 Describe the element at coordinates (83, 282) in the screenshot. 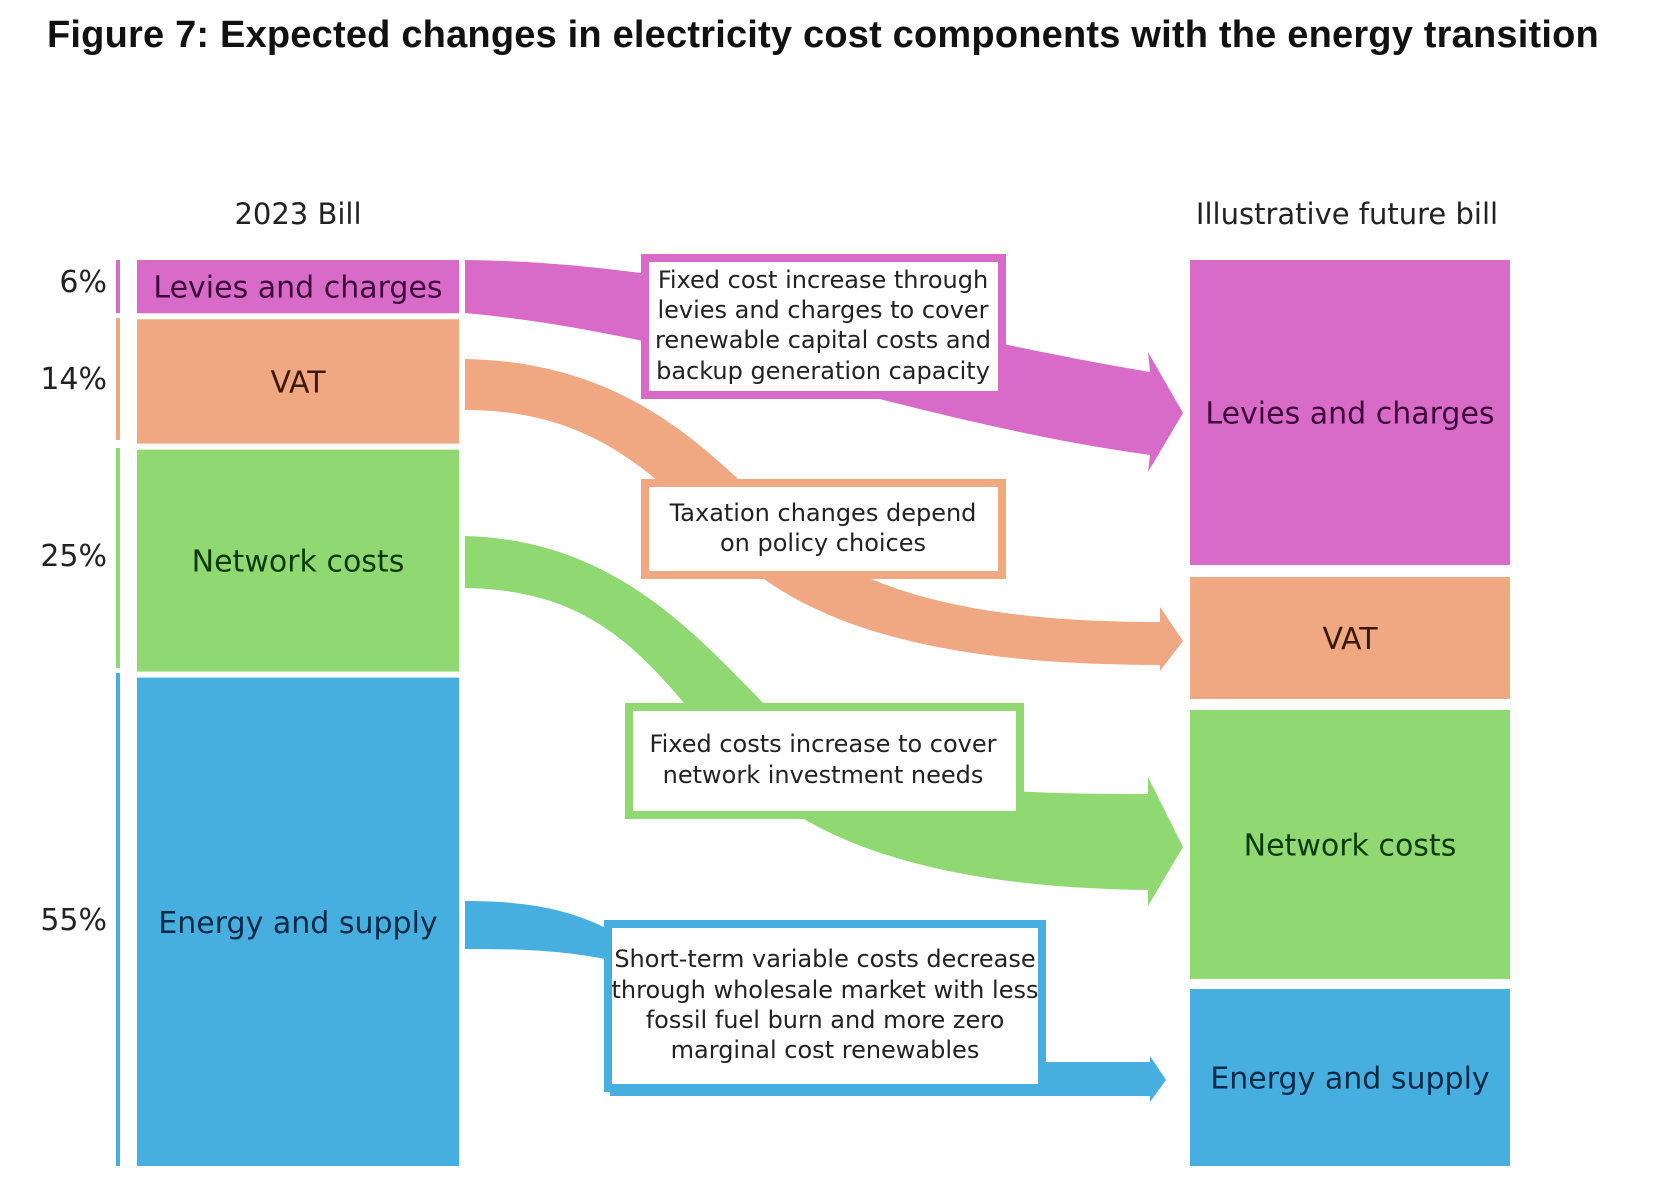

I see `levies-percent: 6%` at that location.